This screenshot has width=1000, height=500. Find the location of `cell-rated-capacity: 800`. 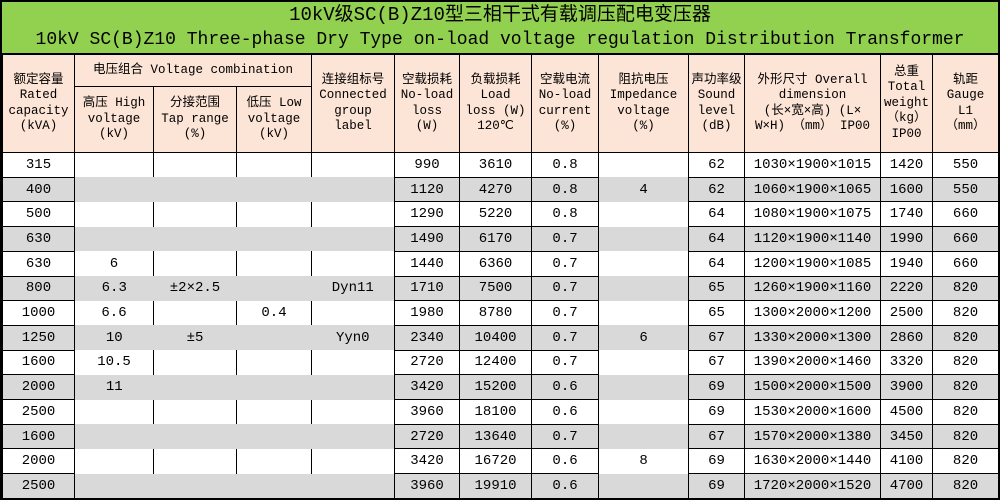

cell-rated-capacity: 800 is located at coordinates (38, 288).